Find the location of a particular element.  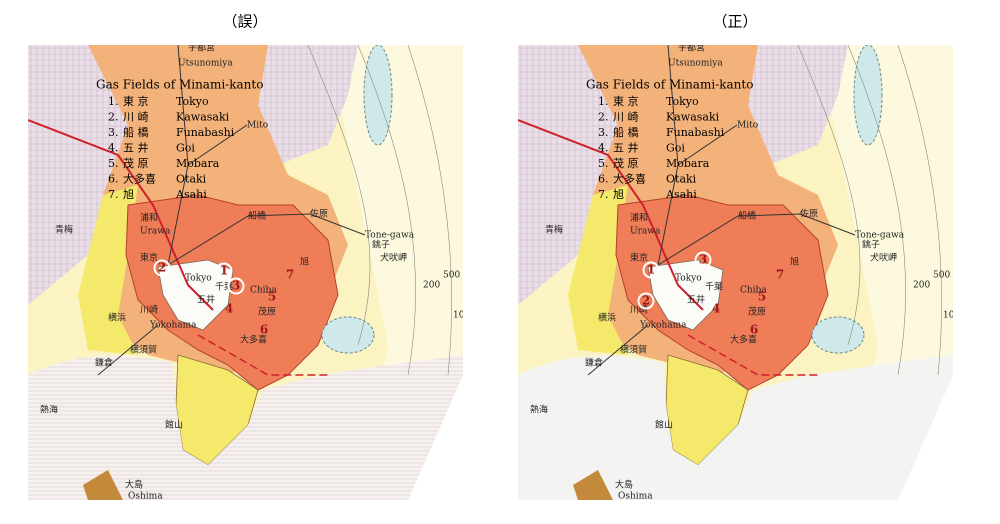

field-number: 3 is located at coordinates (236, 286).